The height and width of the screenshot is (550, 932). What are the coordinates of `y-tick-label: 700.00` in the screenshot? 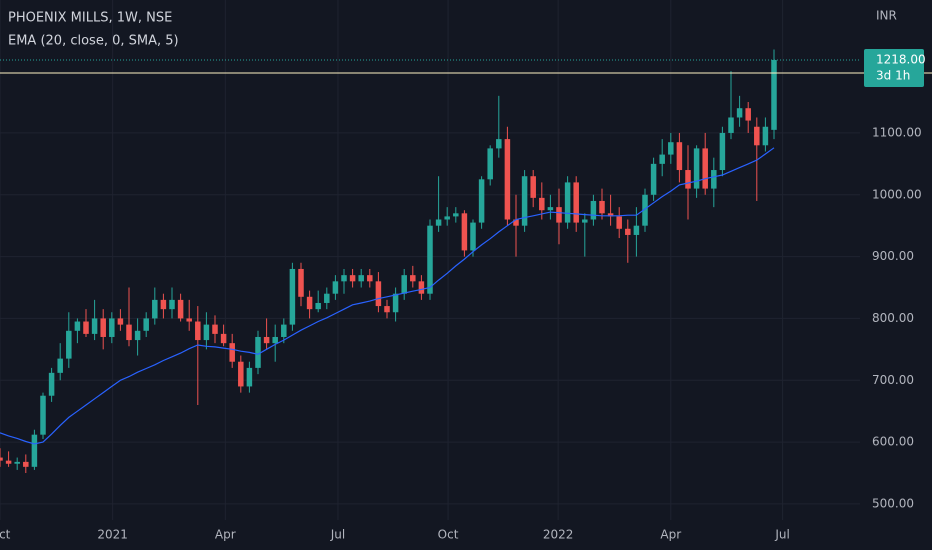 It's located at (893, 380).